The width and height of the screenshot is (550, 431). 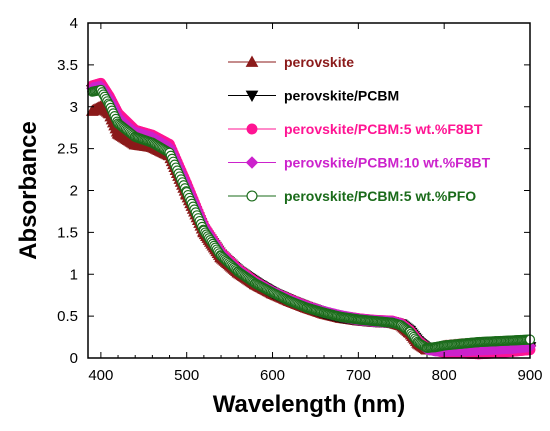 What do you see at coordinates (387, 163) in the screenshot?
I see `legend-label: perovskite/PCBM:10 wt.%F8BT` at bounding box center [387, 163].